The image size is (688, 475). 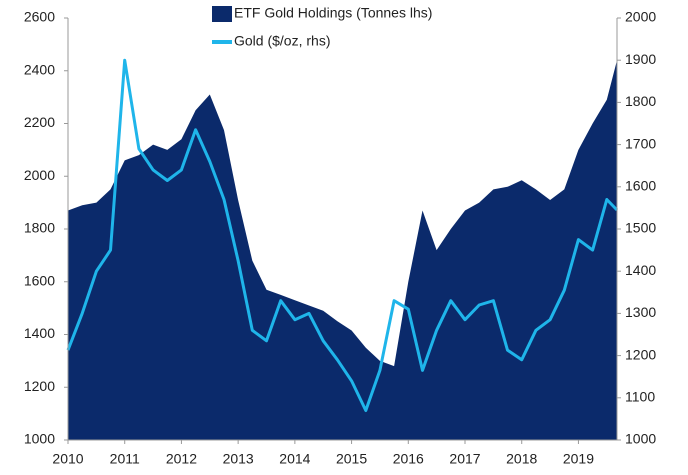 What do you see at coordinates (39, 17) in the screenshot?
I see `y-tick-label: 2600` at bounding box center [39, 17].